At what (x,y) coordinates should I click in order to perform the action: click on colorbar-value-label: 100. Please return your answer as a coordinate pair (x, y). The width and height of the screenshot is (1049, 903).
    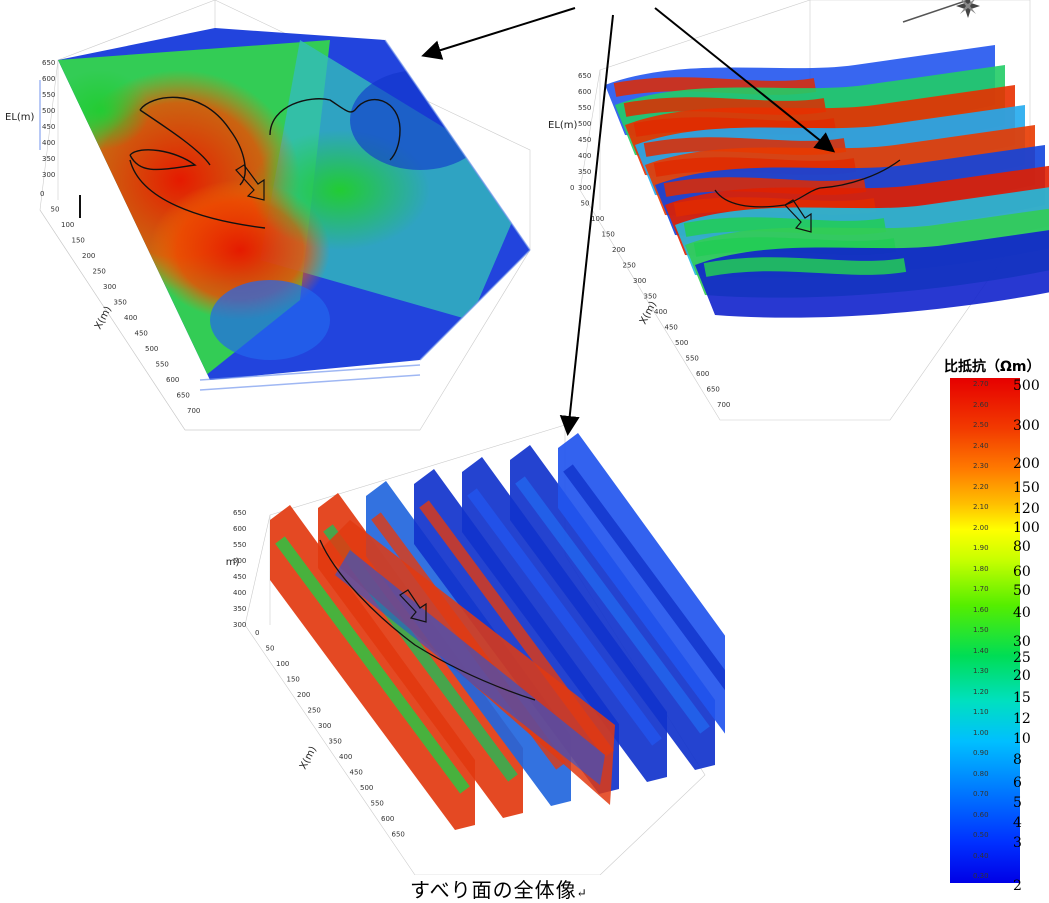
    Looking at the image, I should click on (1026, 528).